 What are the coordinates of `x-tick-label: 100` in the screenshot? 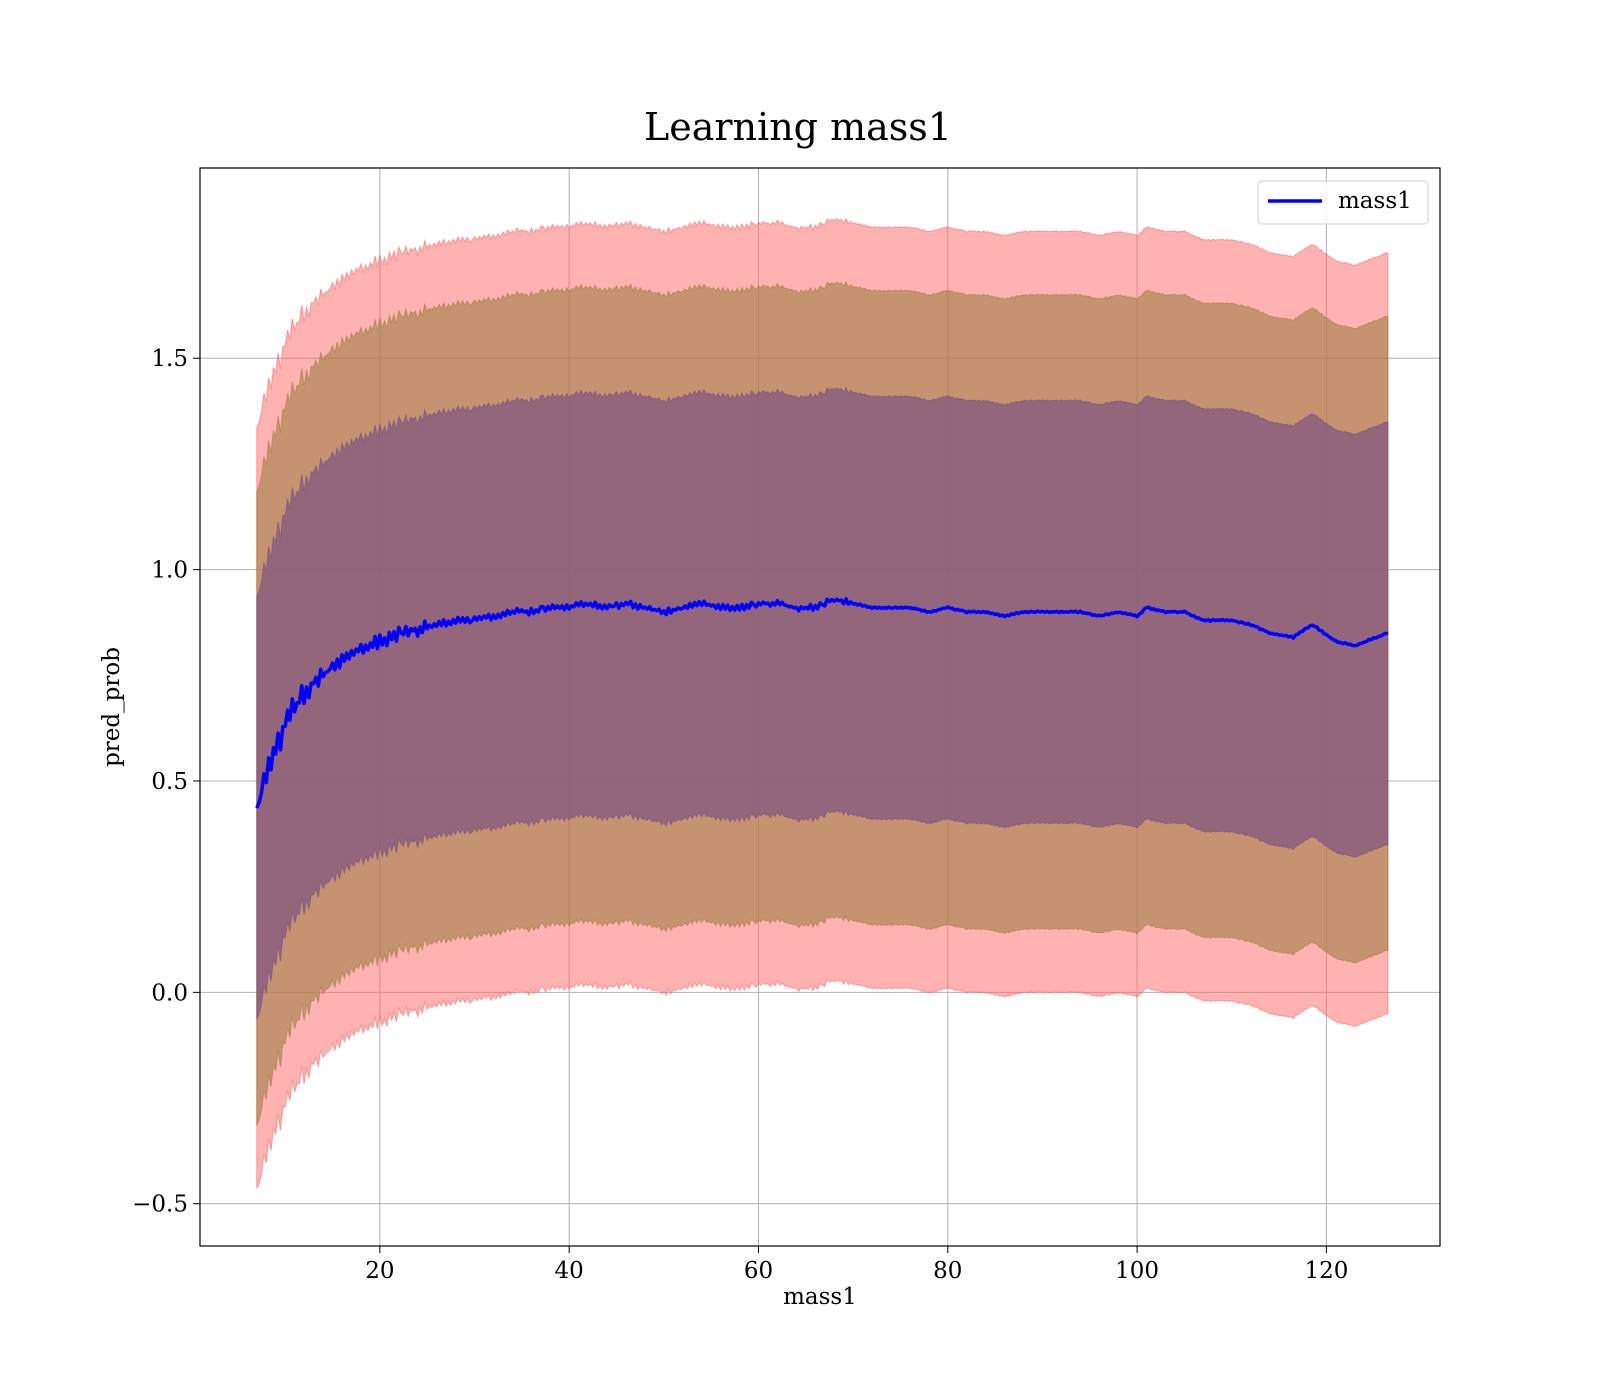 It's located at (1137, 1271).